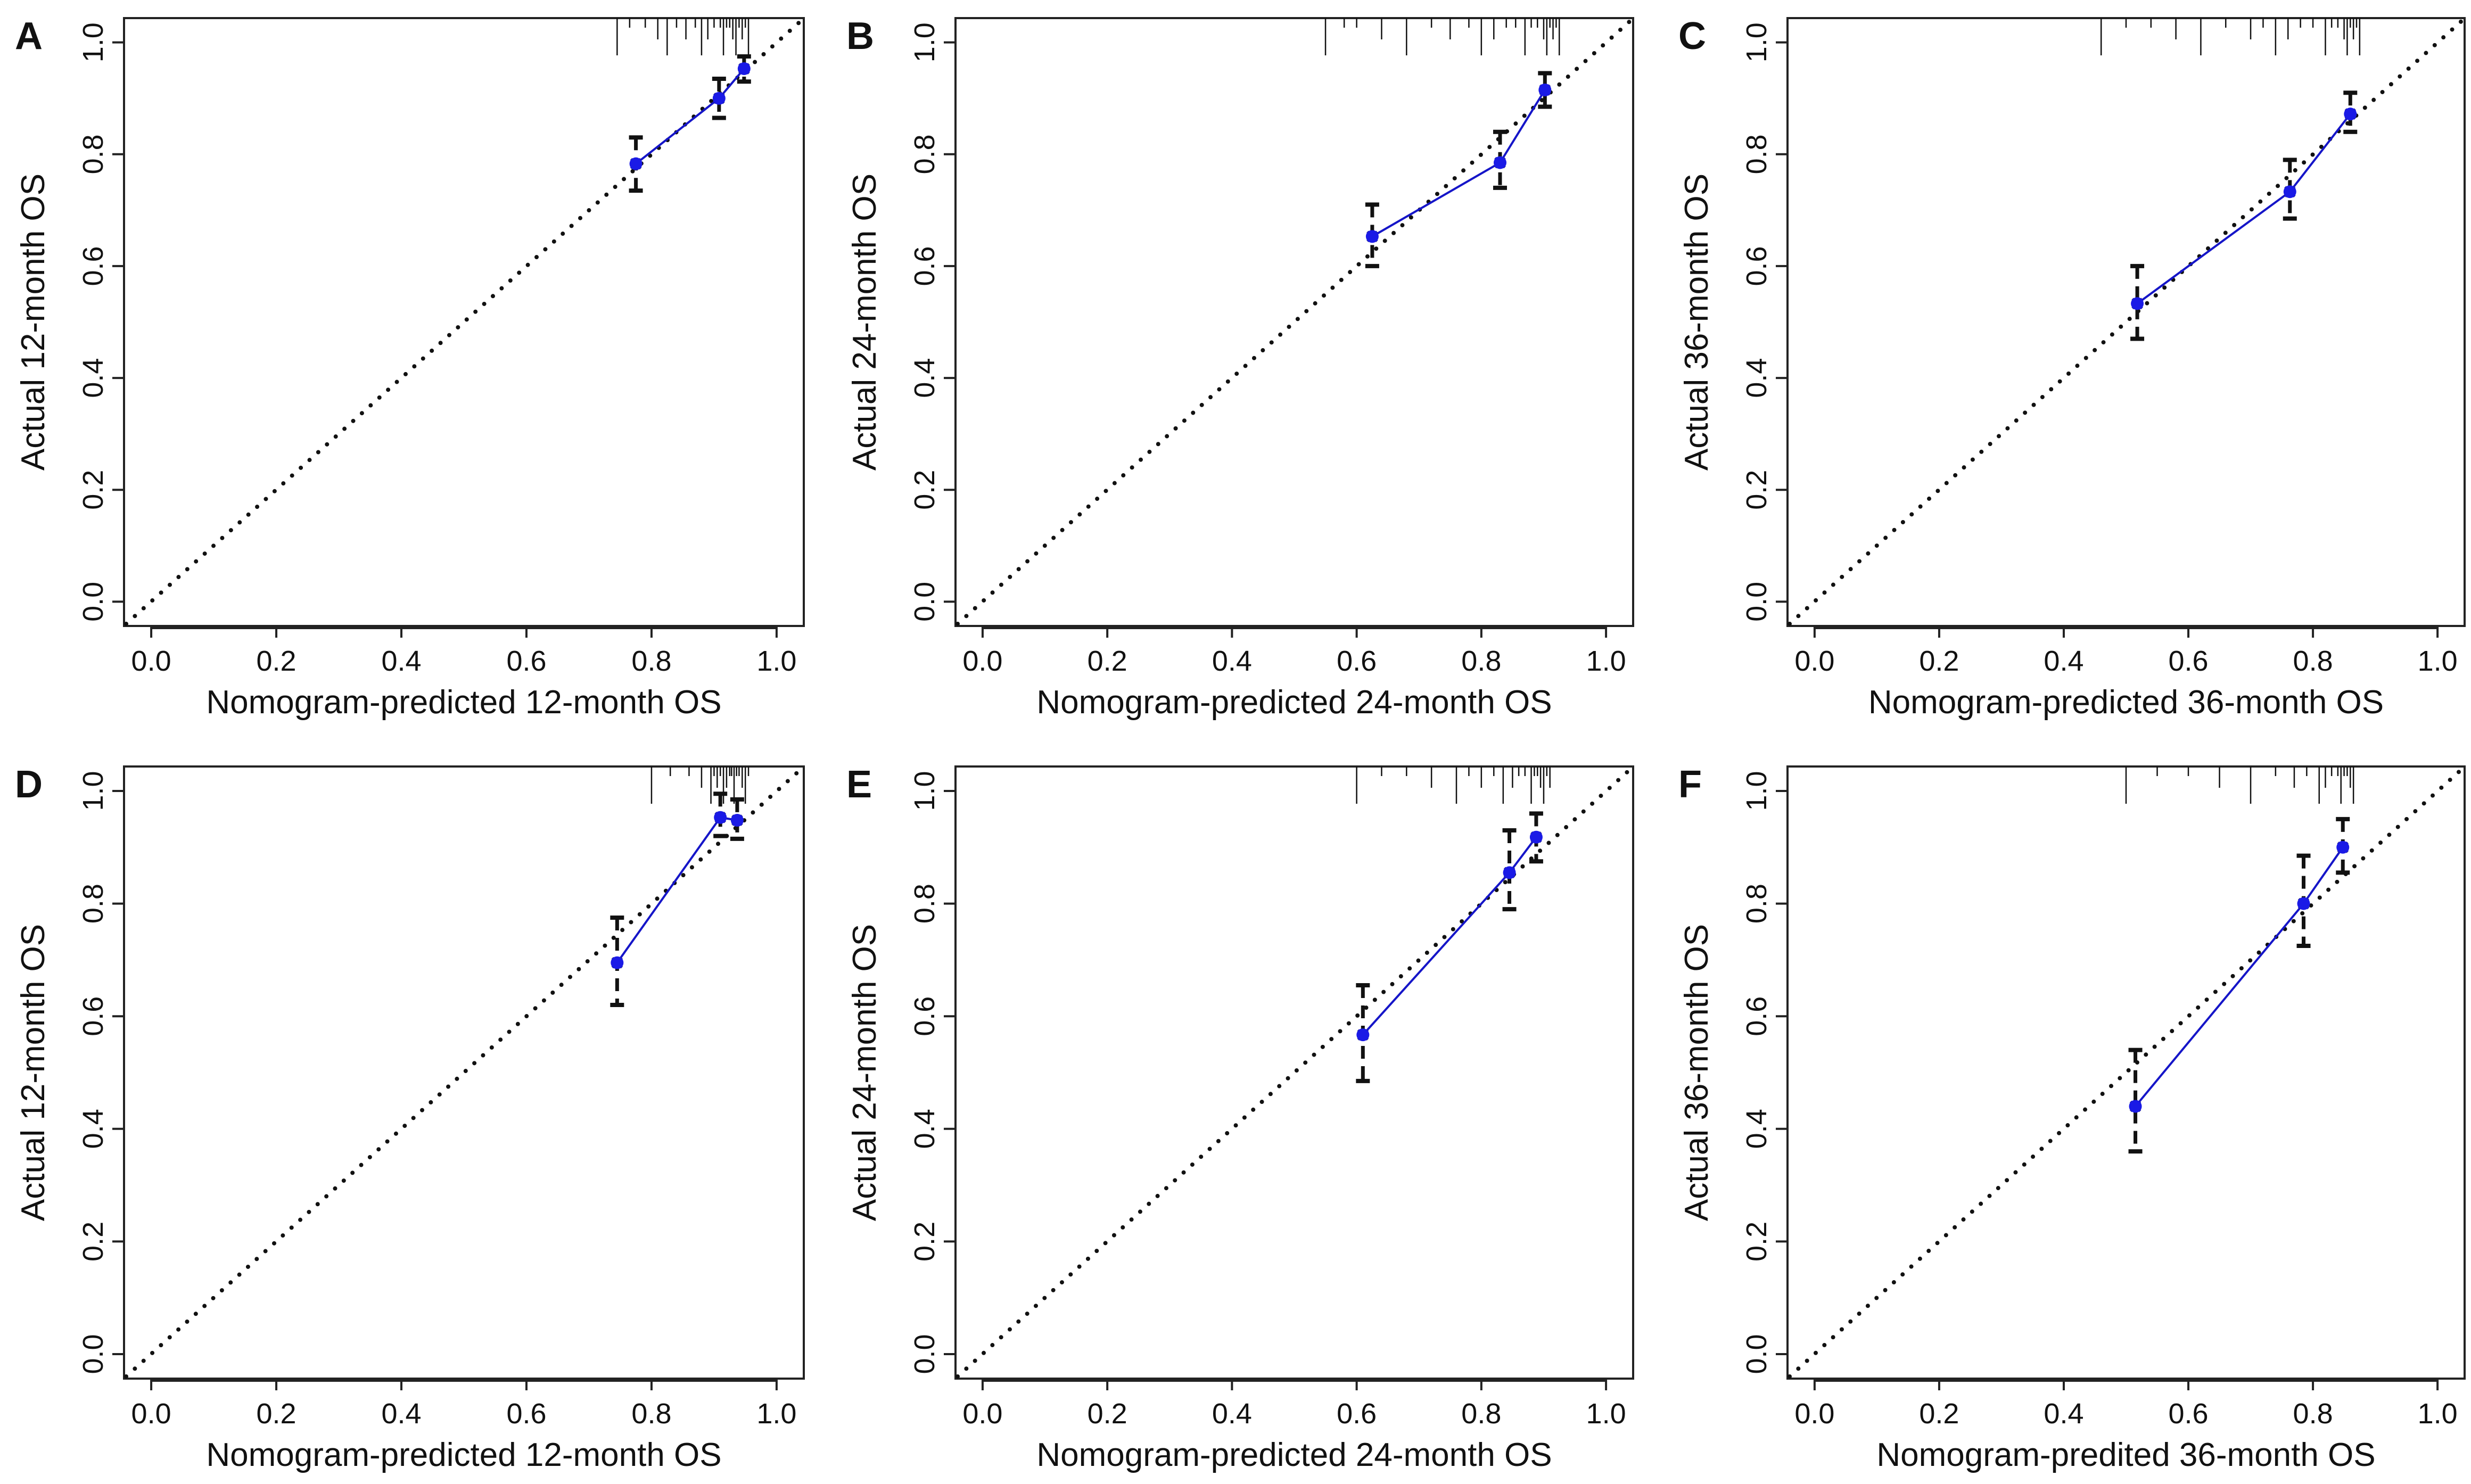  I want to click on panel-letter: E, so click(859, 784).